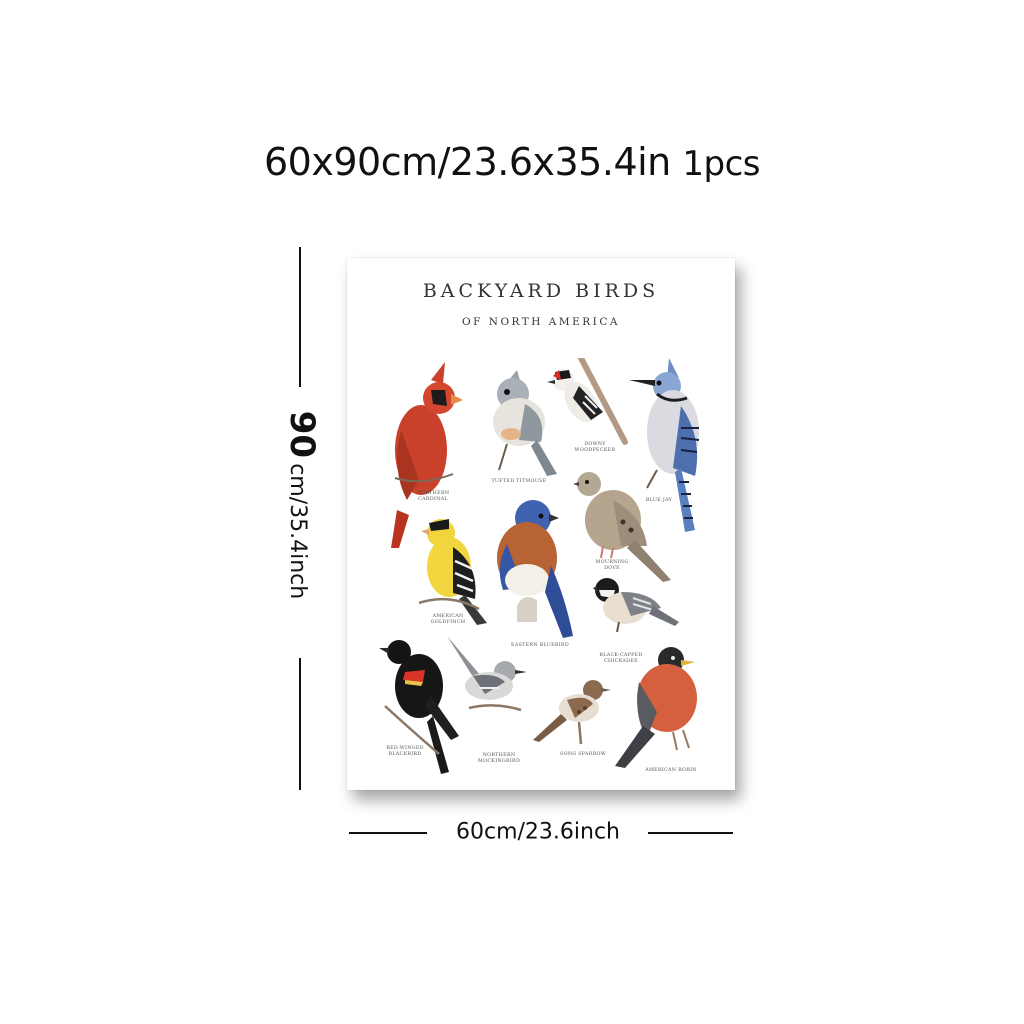  What do you see at coordinates (433, 496) in the screenshot?
I see `bird-label: NORTHERN CARDINAL` at bounding box center [433, 496].